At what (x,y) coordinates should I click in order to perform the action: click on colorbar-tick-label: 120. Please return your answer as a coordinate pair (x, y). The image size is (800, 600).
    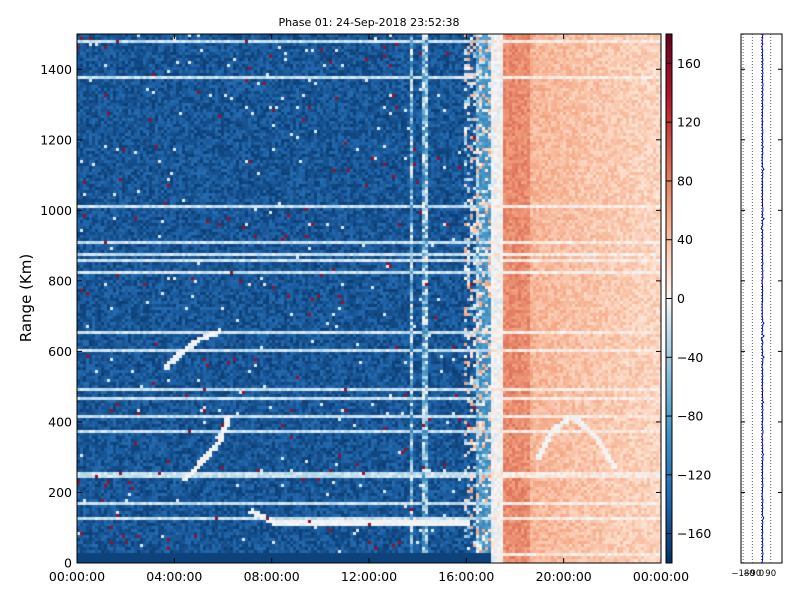
    Looking at the image, I should click on (689, 122).